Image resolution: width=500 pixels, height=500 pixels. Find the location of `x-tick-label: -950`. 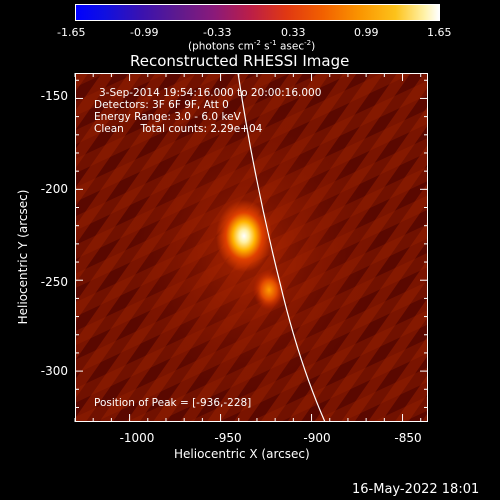

x-tick-label: -950 is located at coordinates (228, 438).